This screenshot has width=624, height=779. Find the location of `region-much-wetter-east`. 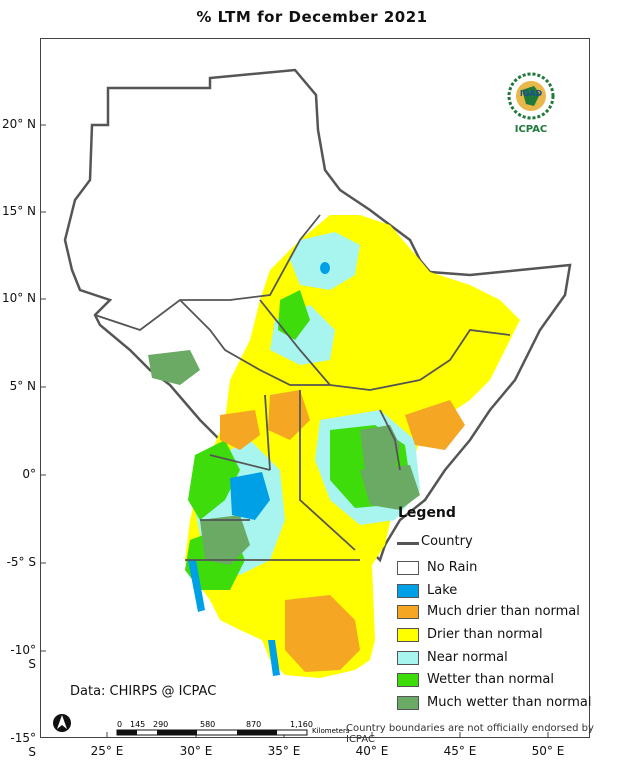

region-much-wetter-east is located at coordinates (390, 487).